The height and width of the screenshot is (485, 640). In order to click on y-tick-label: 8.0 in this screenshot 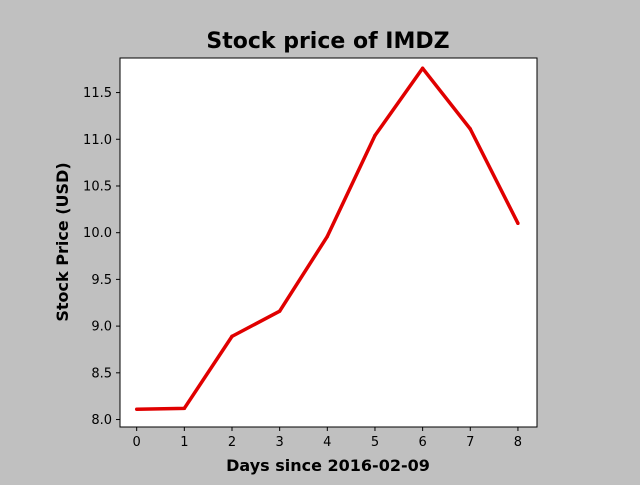, I will do `click(101, 420)`.